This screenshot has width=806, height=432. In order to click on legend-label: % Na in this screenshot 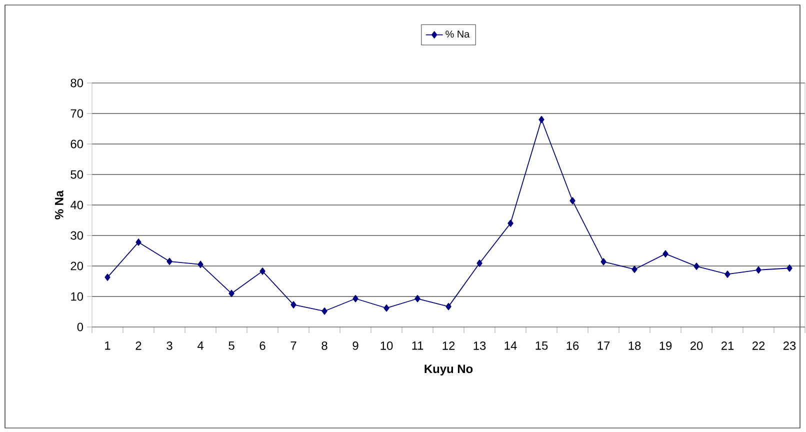, I will do `click(458, 34)`.